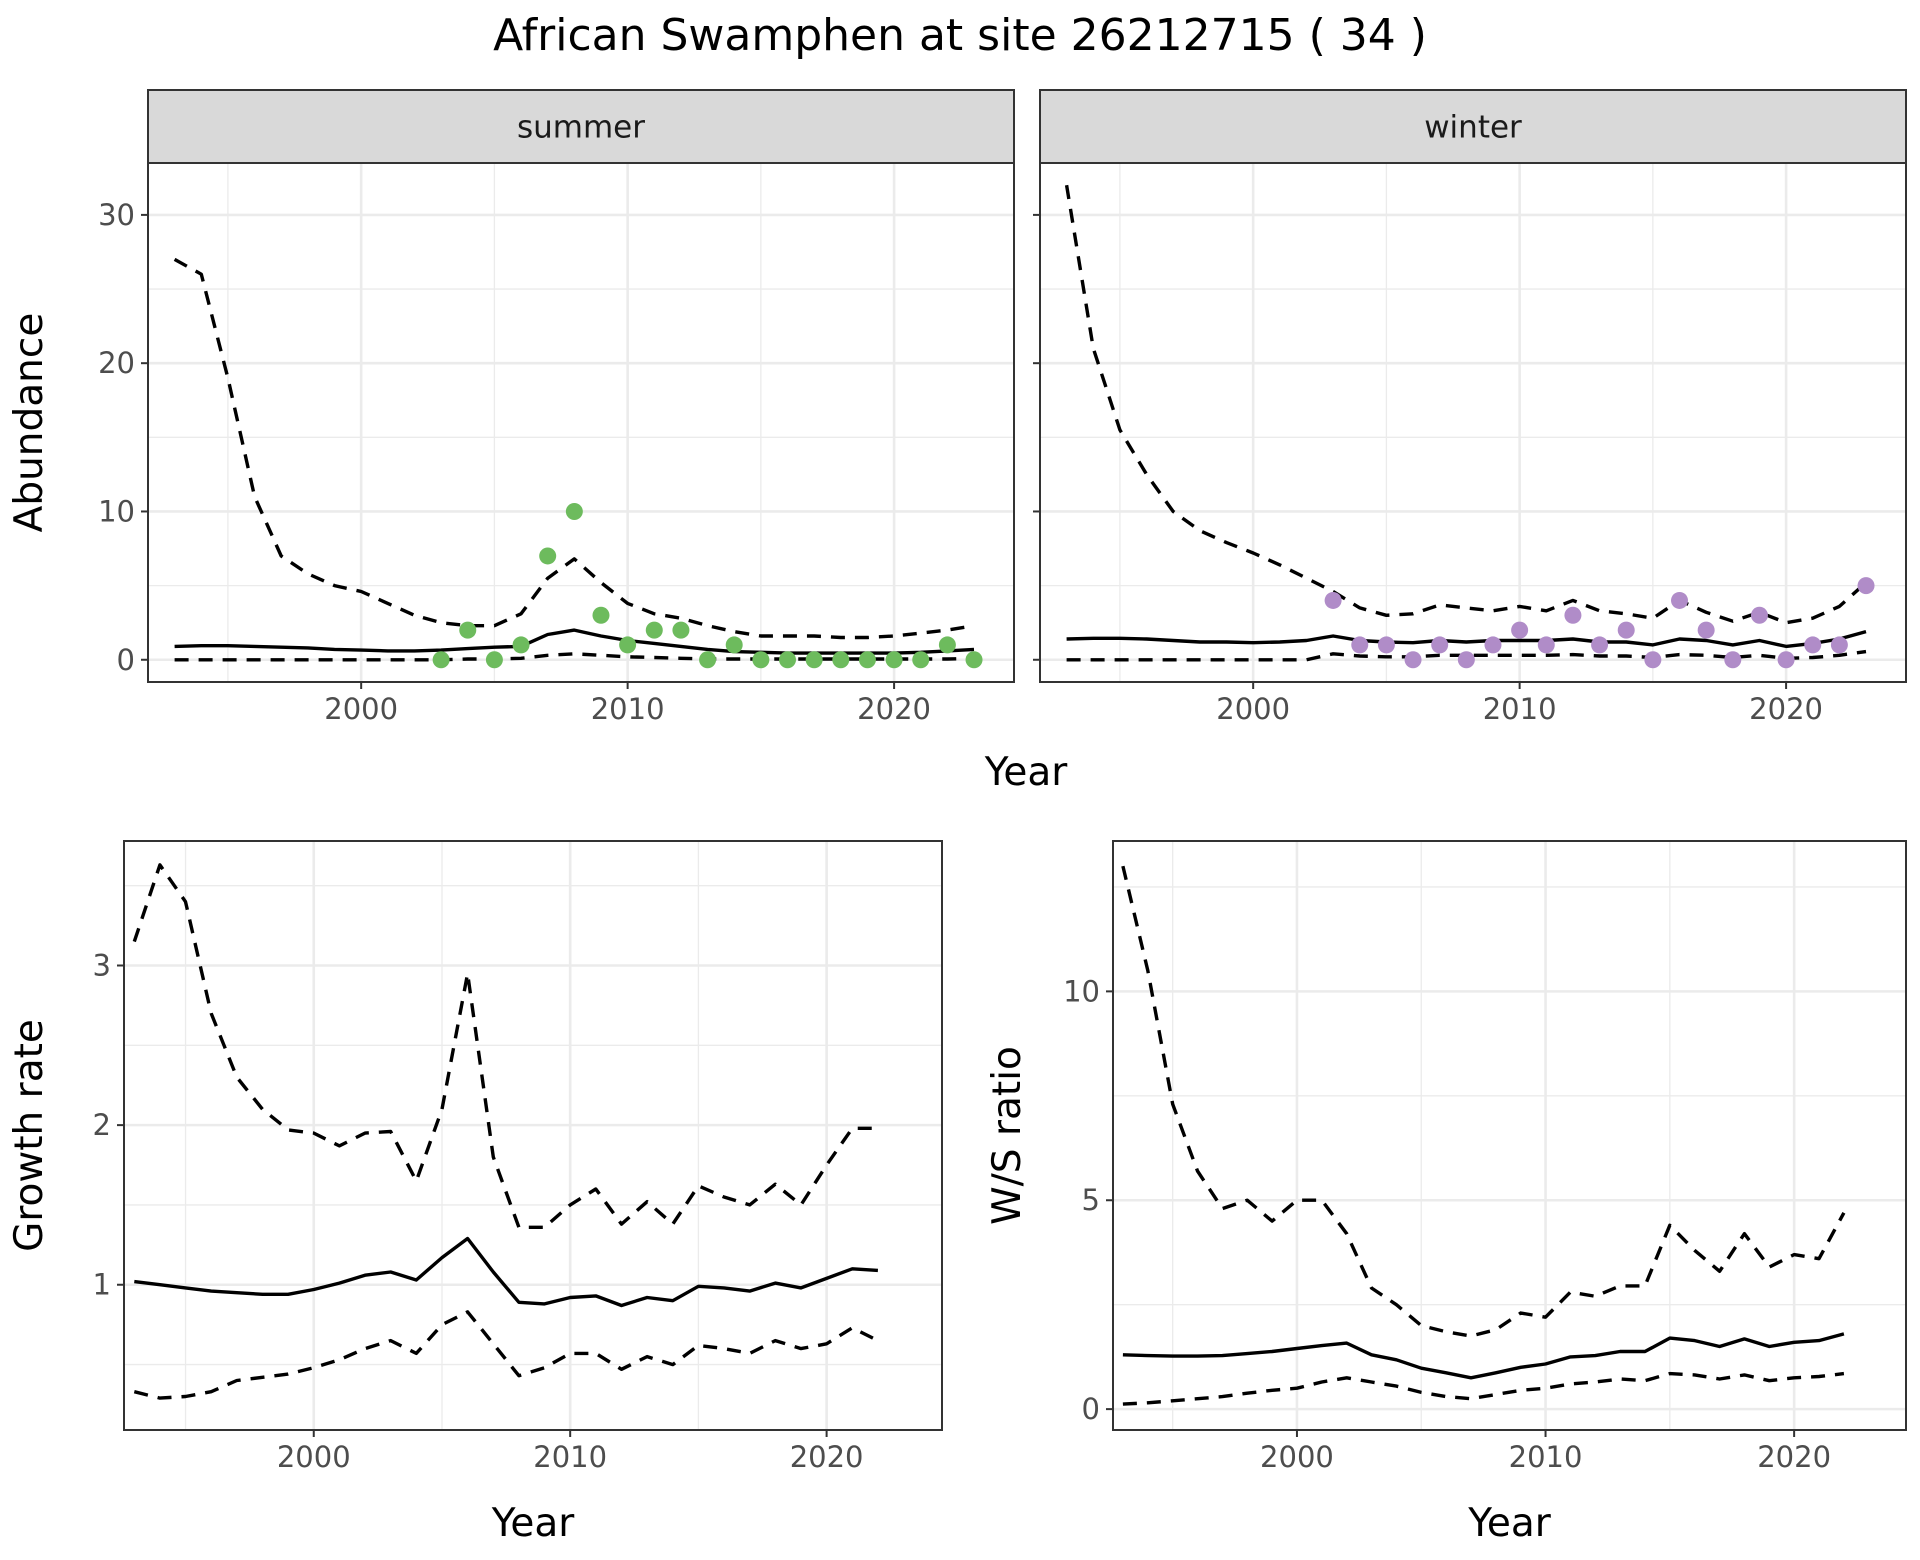 This screenshot has width=1920, height=1560. I want to click on facet-strip-summer, so click(581, 126).